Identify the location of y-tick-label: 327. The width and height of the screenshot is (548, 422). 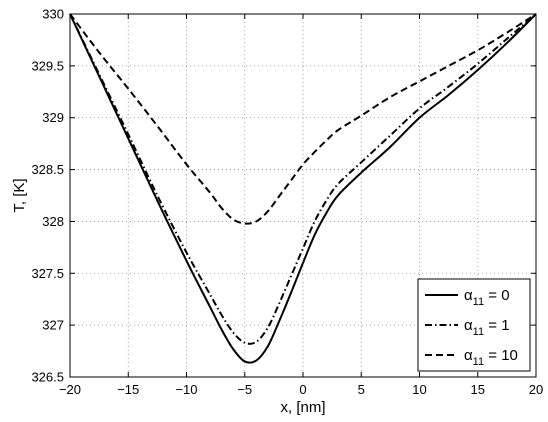
(53, 325).